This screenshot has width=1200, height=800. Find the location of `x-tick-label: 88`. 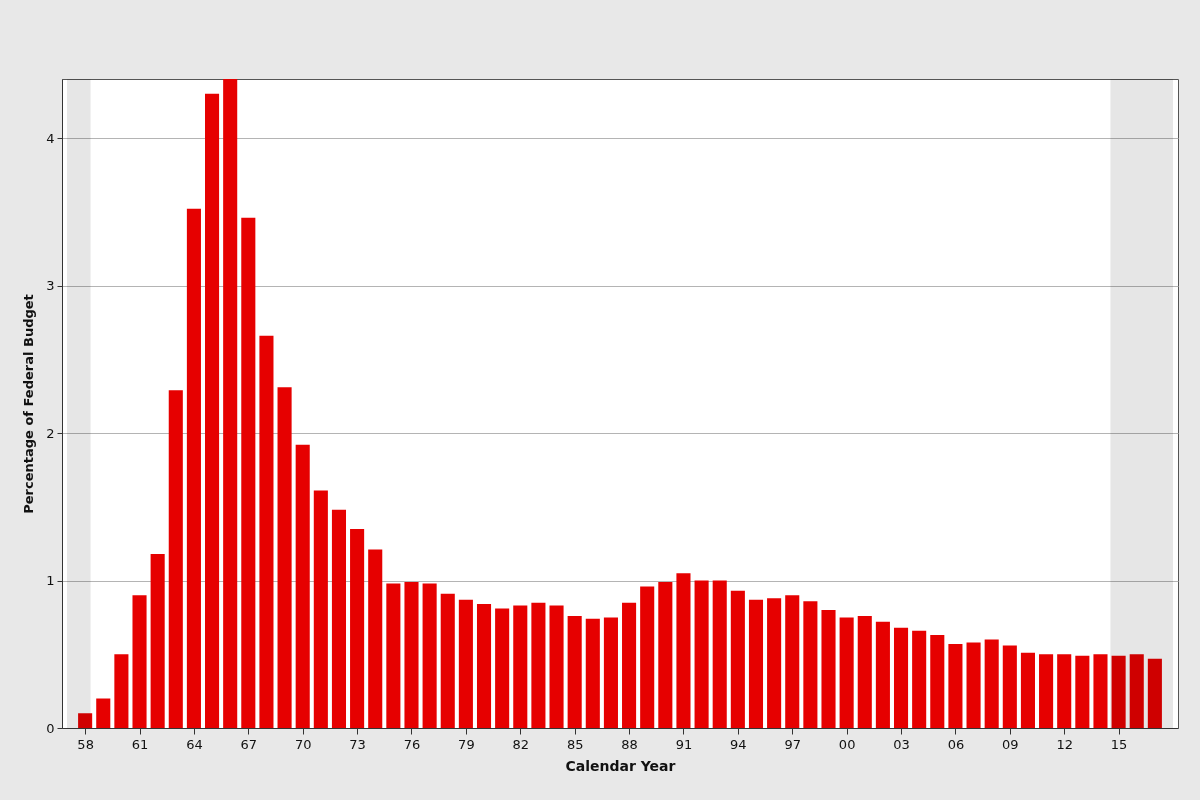

x-tick-label: 88 is located at coordinates (629, 744).